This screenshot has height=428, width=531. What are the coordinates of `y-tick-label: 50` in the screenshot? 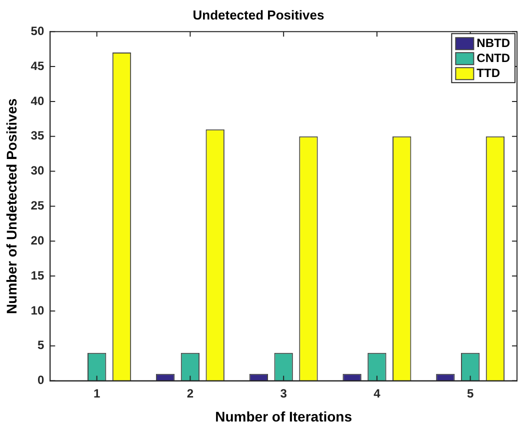 It's located at (37, 31).